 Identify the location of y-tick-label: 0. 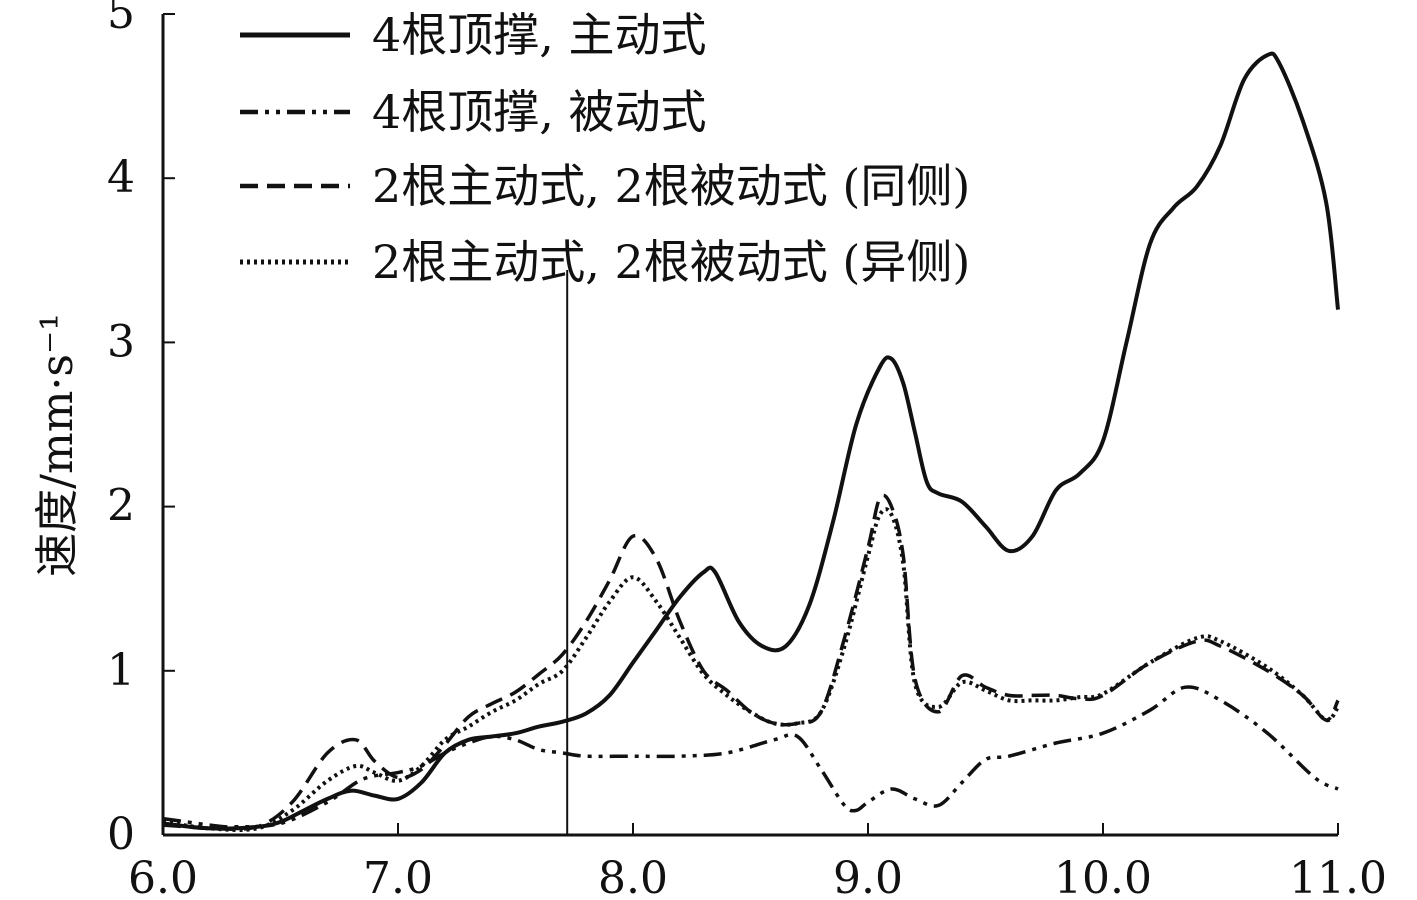
(121, 834).